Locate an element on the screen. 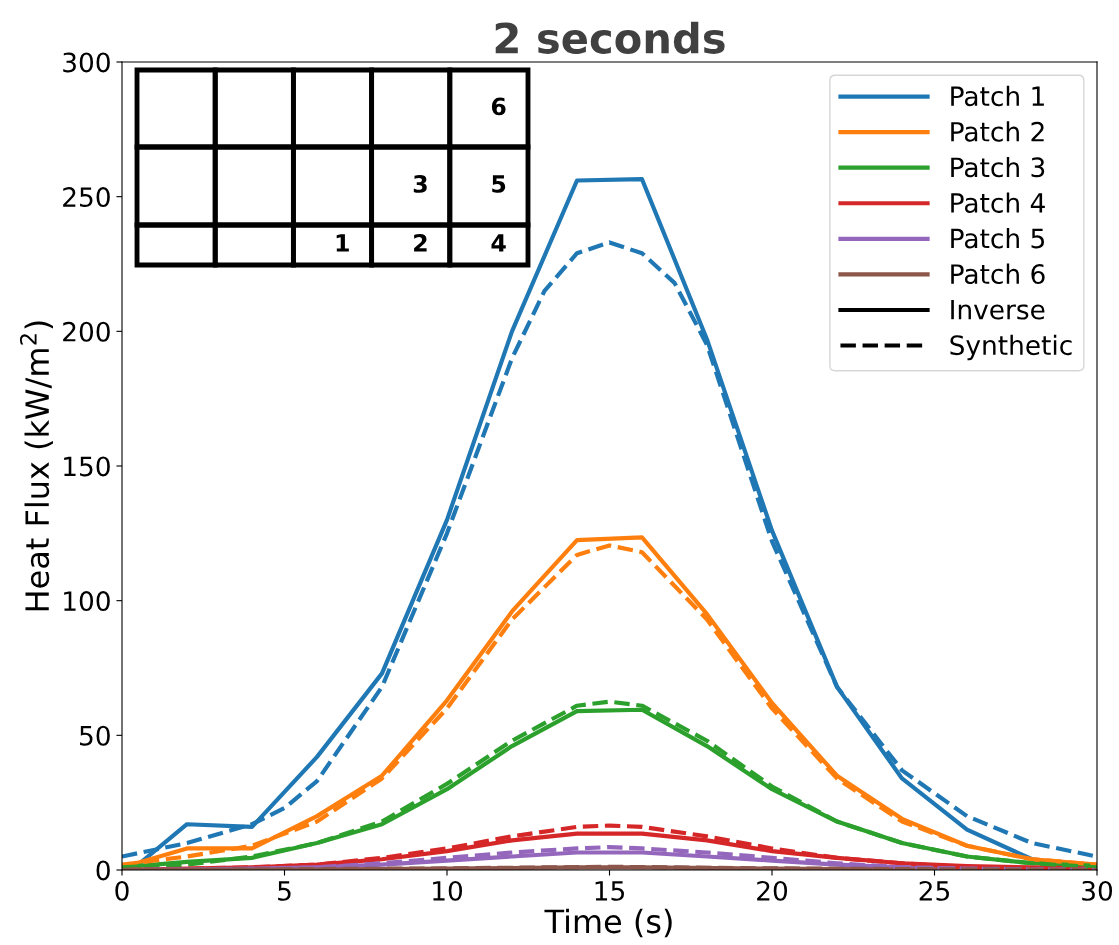 The image size is (1119, 945). legend-label: Patch 6 is located at coordinates (998, 274).